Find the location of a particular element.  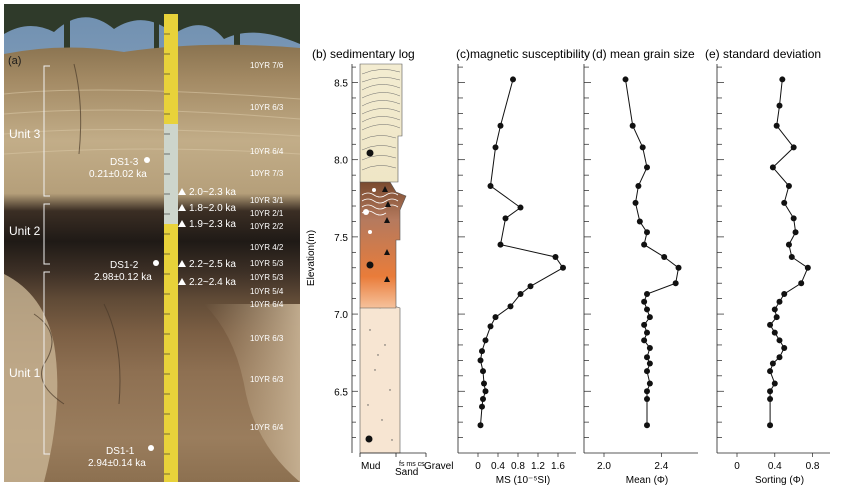

cross-bedding is located at coordinates (381, 120).